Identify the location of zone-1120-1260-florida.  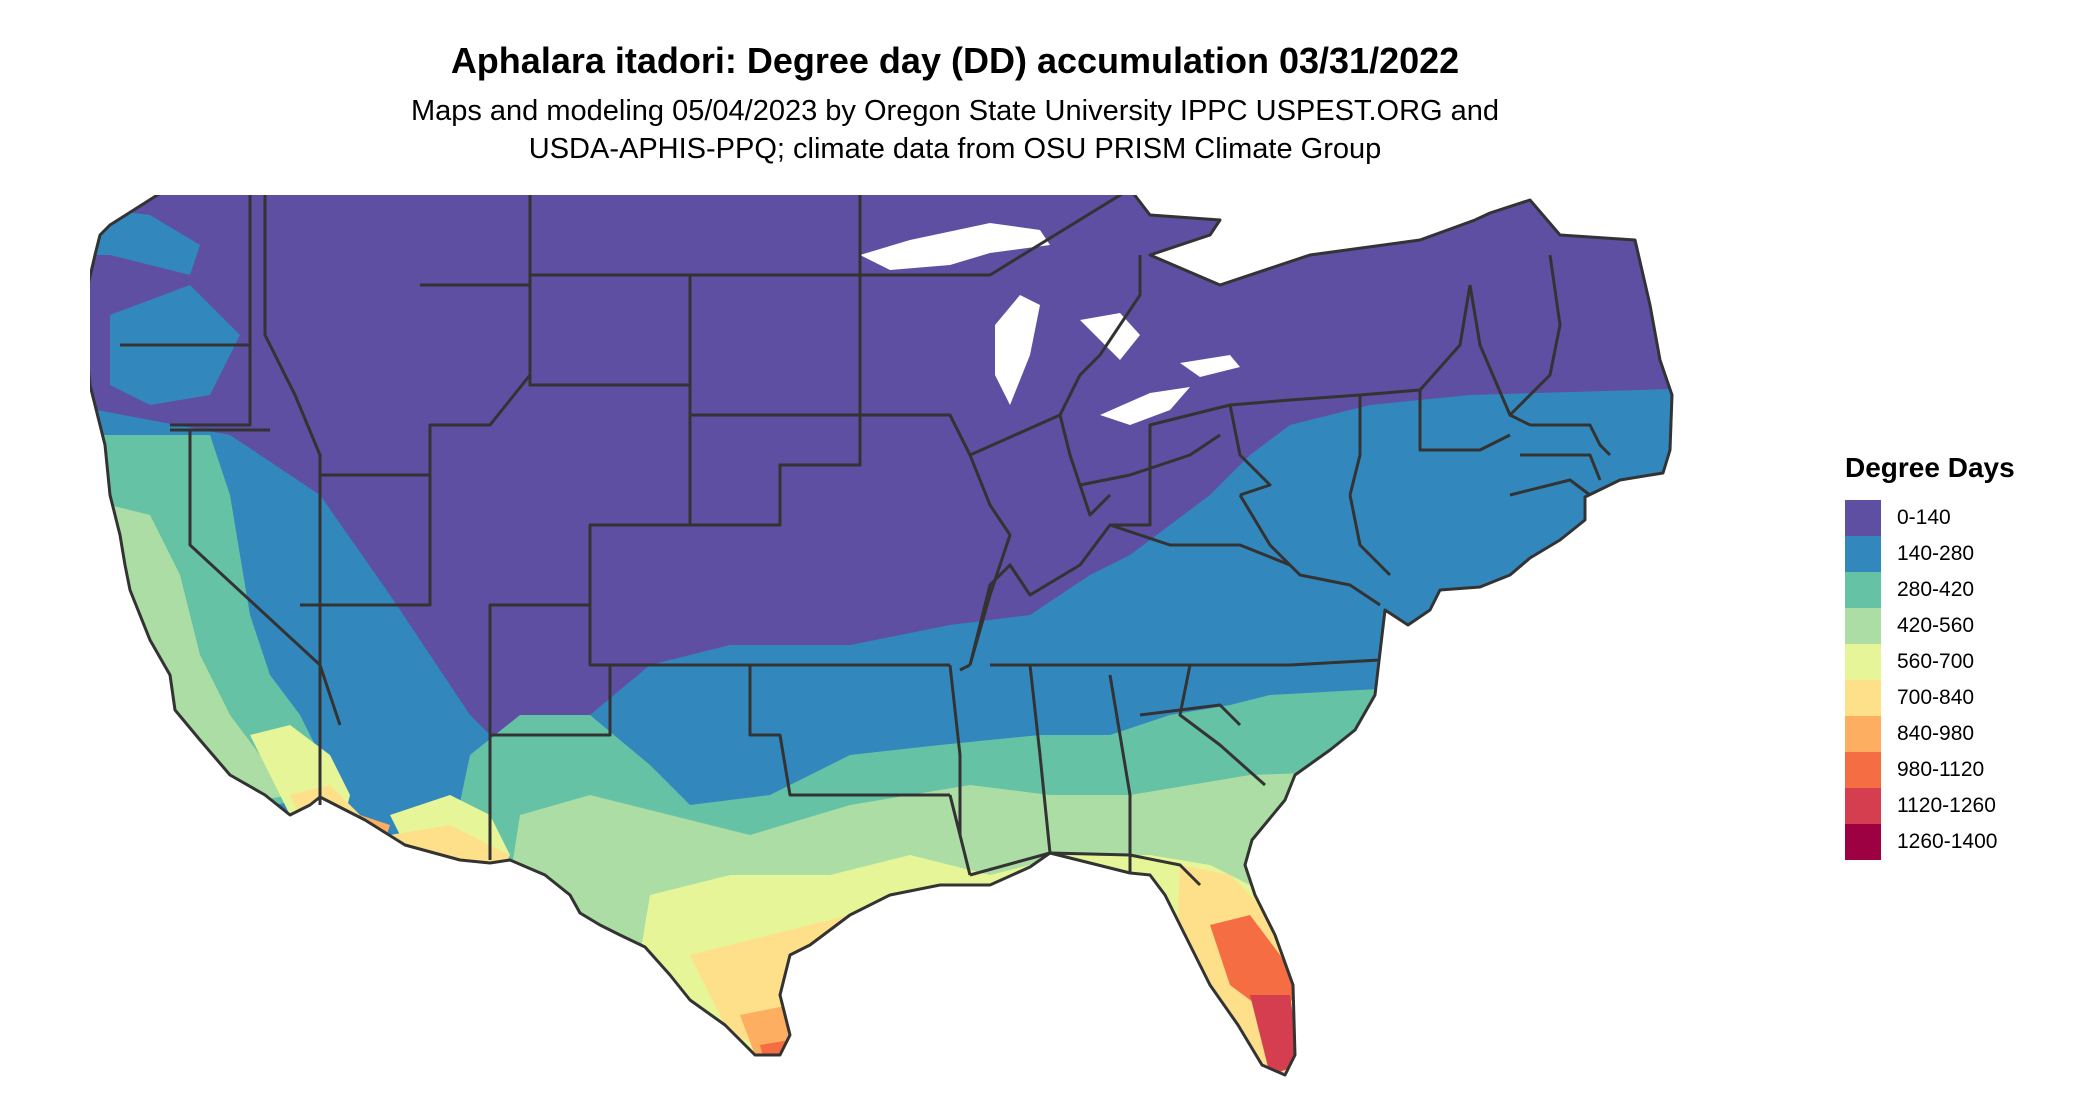
(1275, 1035).